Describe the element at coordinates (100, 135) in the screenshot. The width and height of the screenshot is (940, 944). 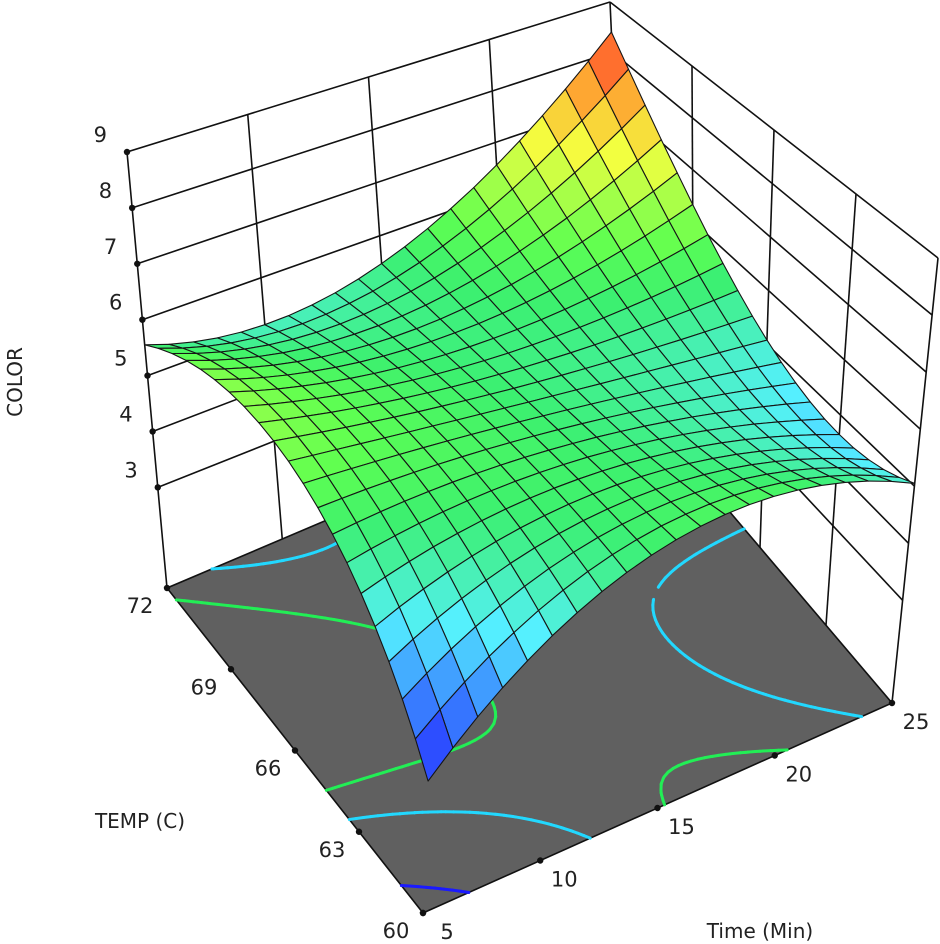
I see `z-tick-label: 9` at that location.